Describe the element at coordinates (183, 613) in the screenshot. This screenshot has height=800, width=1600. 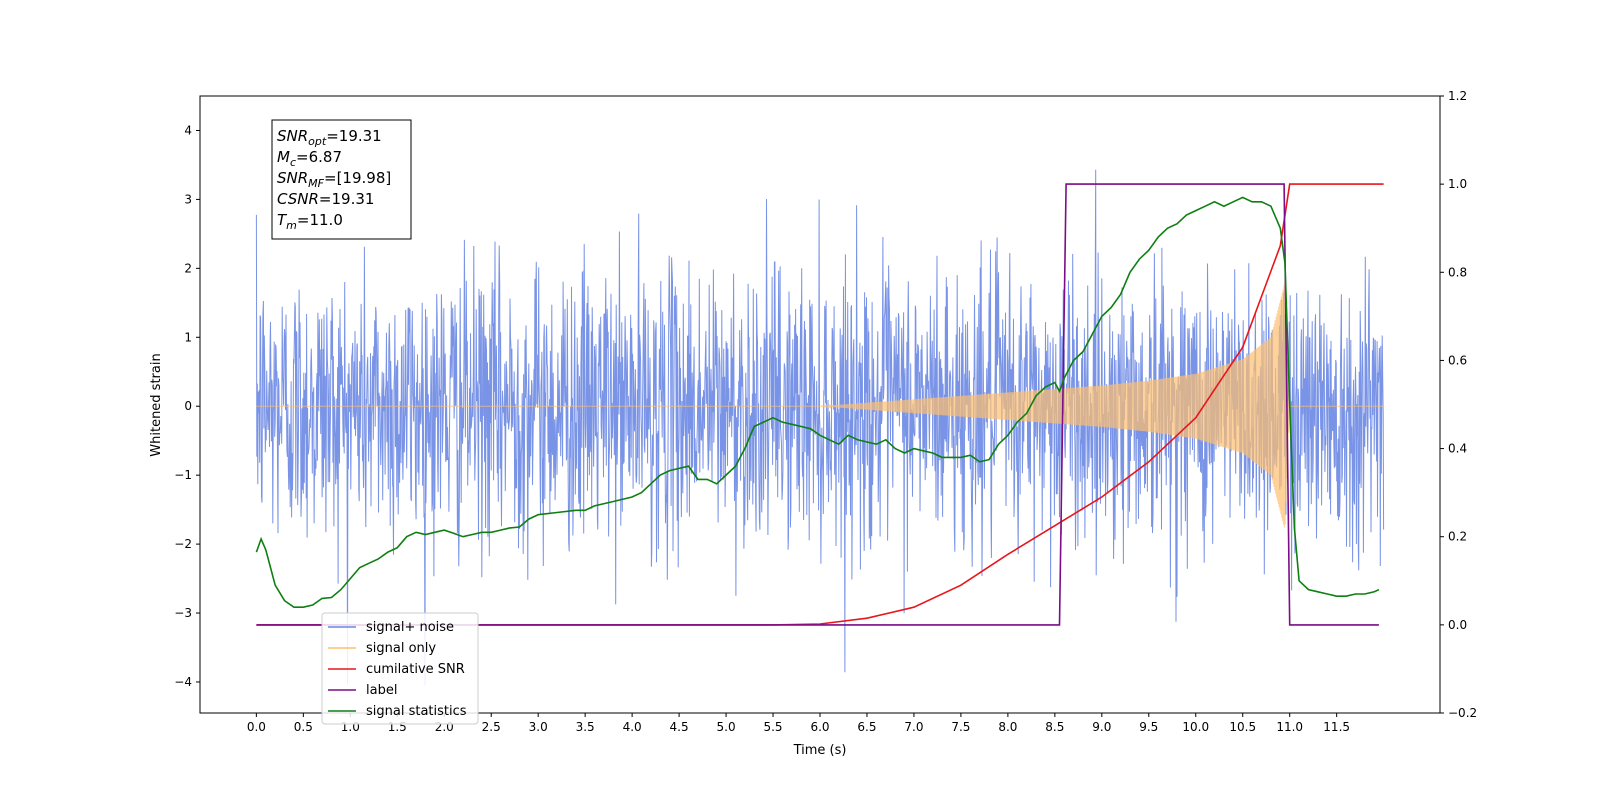
I see `y-tick-label: −3` at that location.